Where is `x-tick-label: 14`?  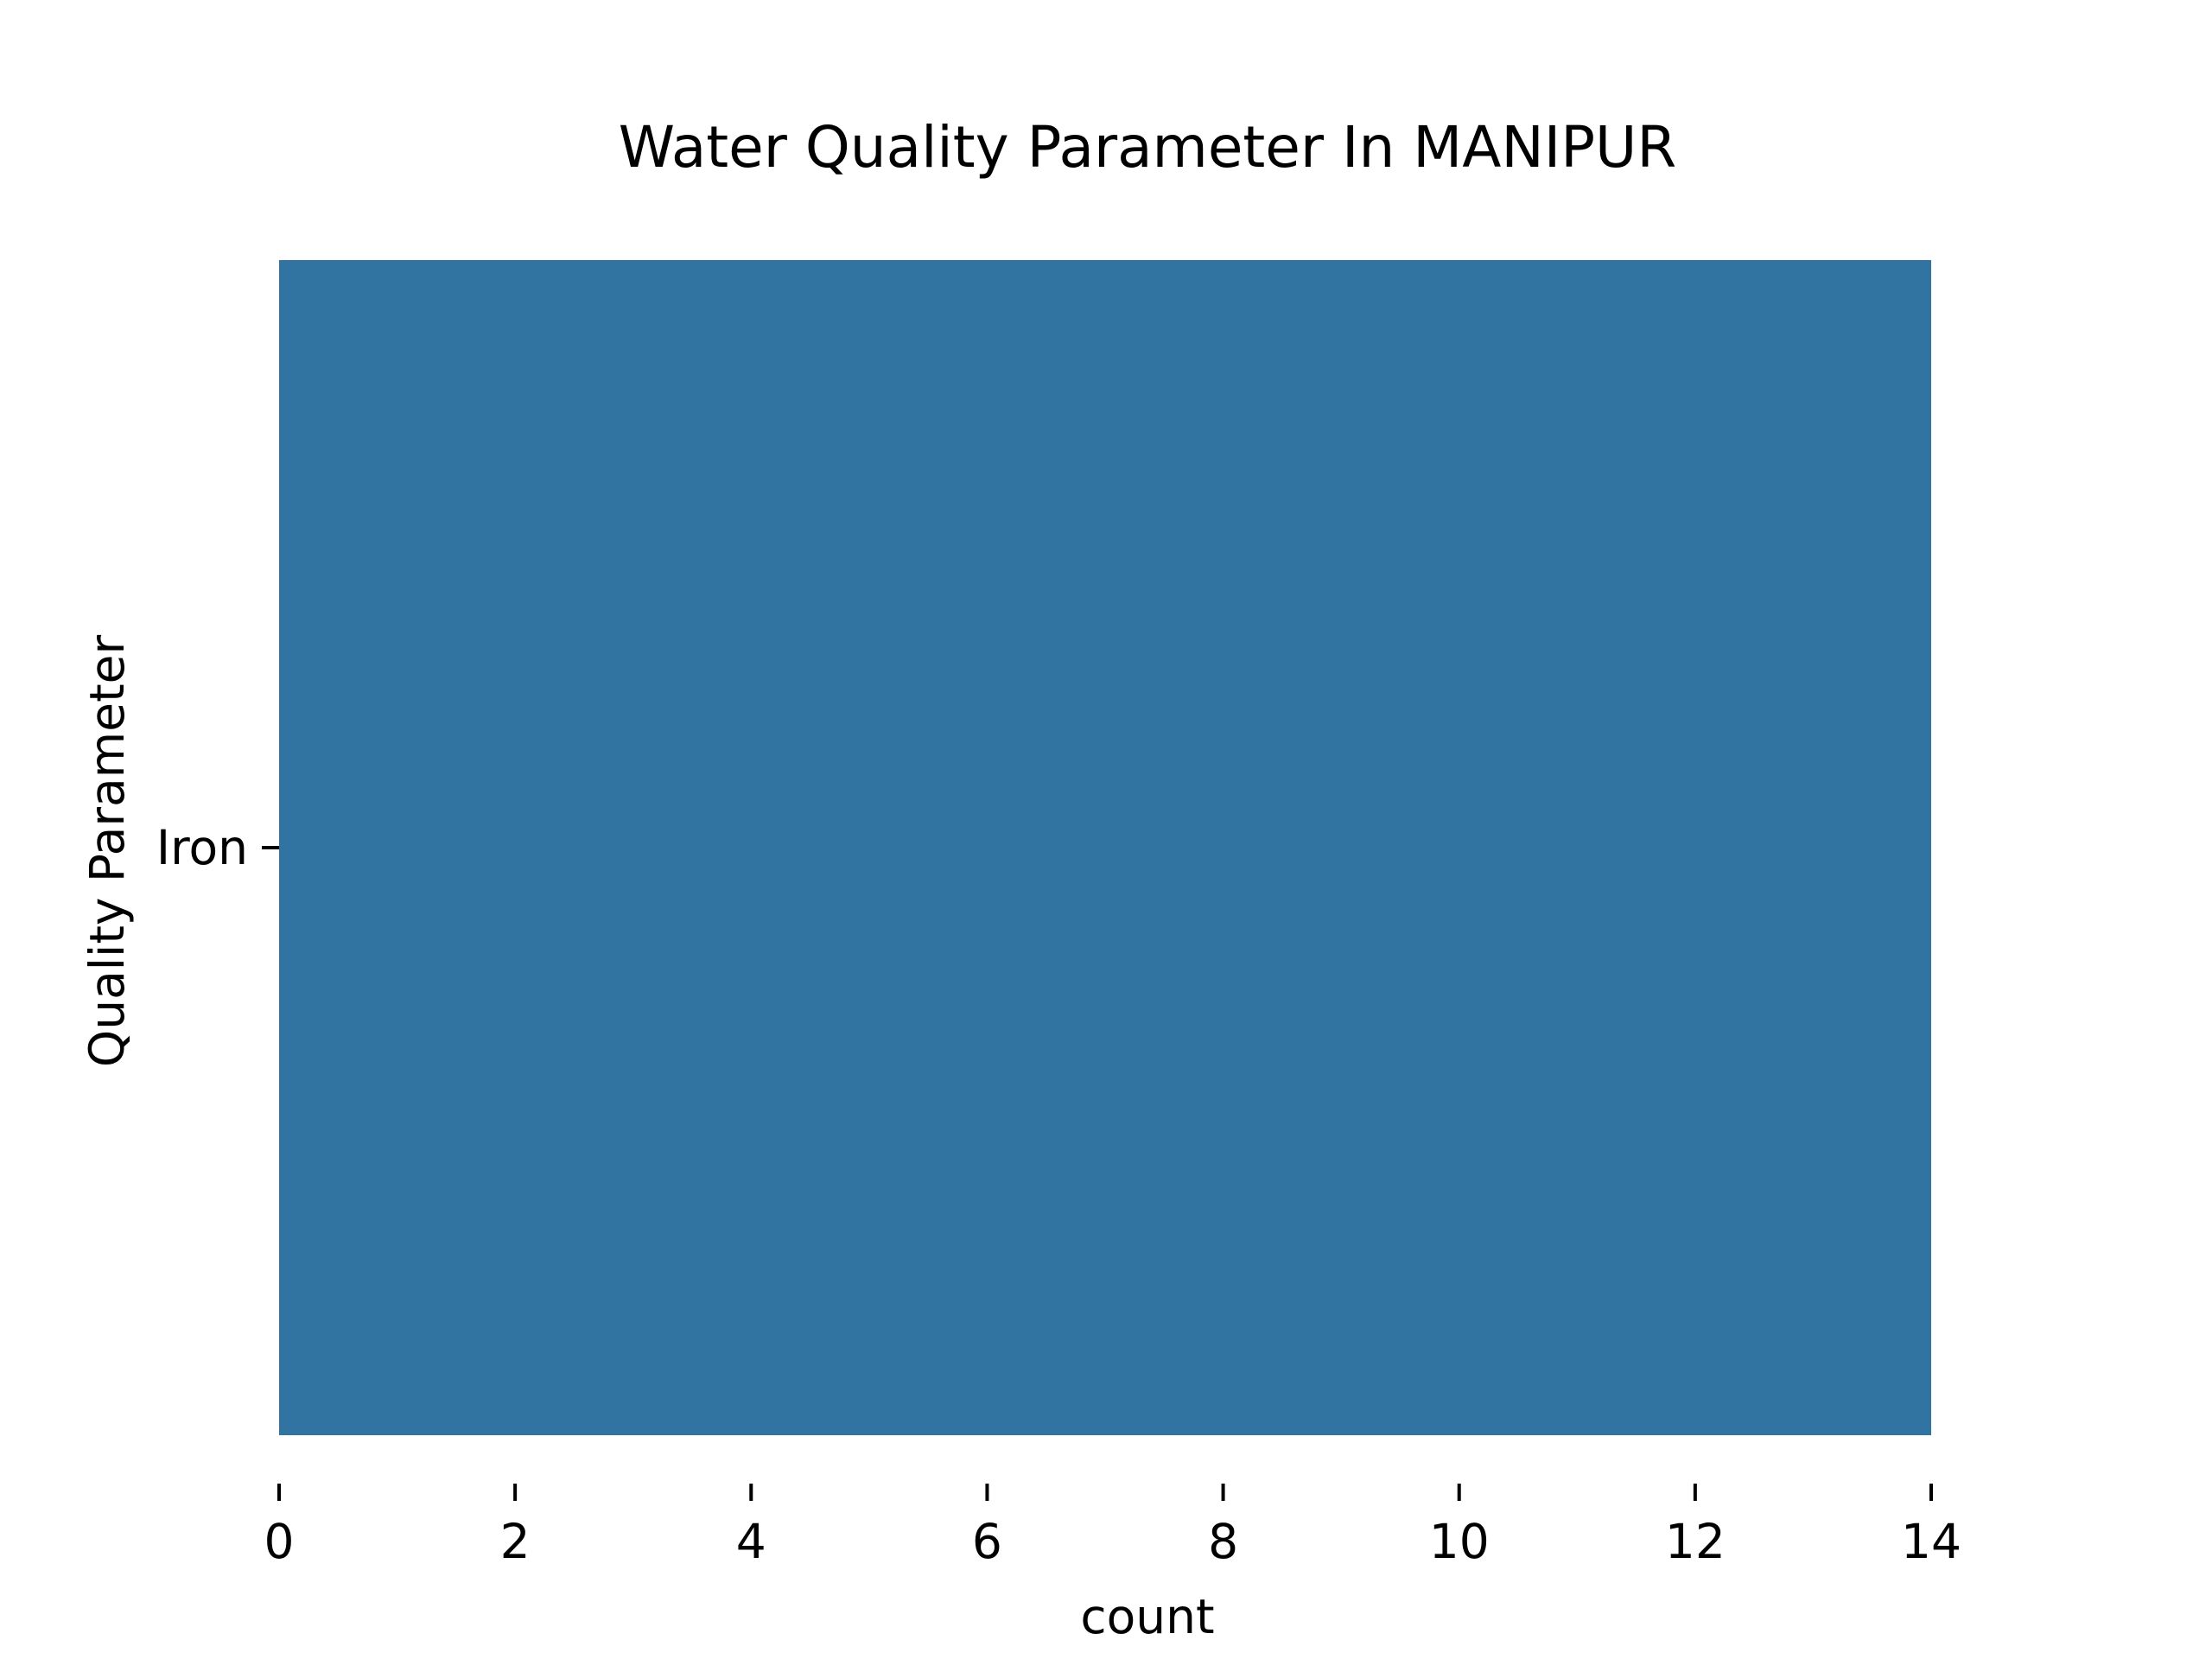 x-tick-label: 14 is located at coordinates (1931, 1541).